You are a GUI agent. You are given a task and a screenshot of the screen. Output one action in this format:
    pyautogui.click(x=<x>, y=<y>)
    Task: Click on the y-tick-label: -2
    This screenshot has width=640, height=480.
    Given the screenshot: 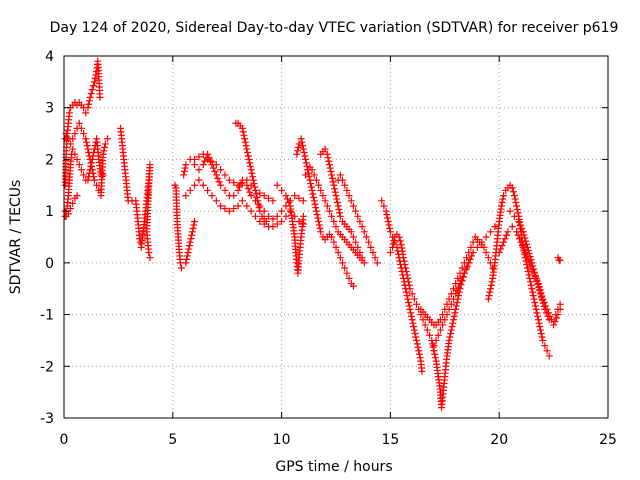 What is the action you would take?
    pyautogui.click(x=47, y=367)
    